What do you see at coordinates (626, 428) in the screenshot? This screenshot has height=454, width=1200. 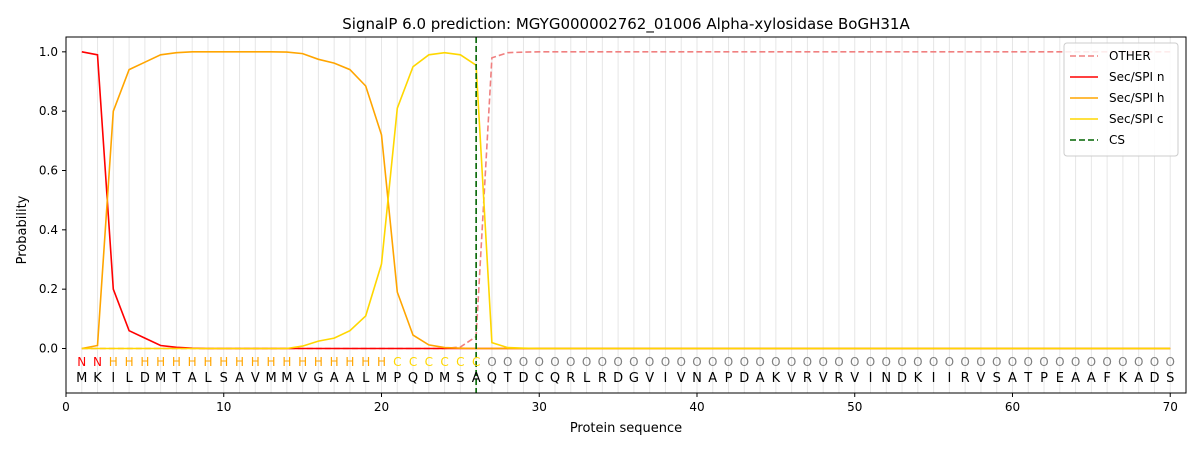 I see `x-axis-label: Protein sequence` at bounding box center [626, 428].